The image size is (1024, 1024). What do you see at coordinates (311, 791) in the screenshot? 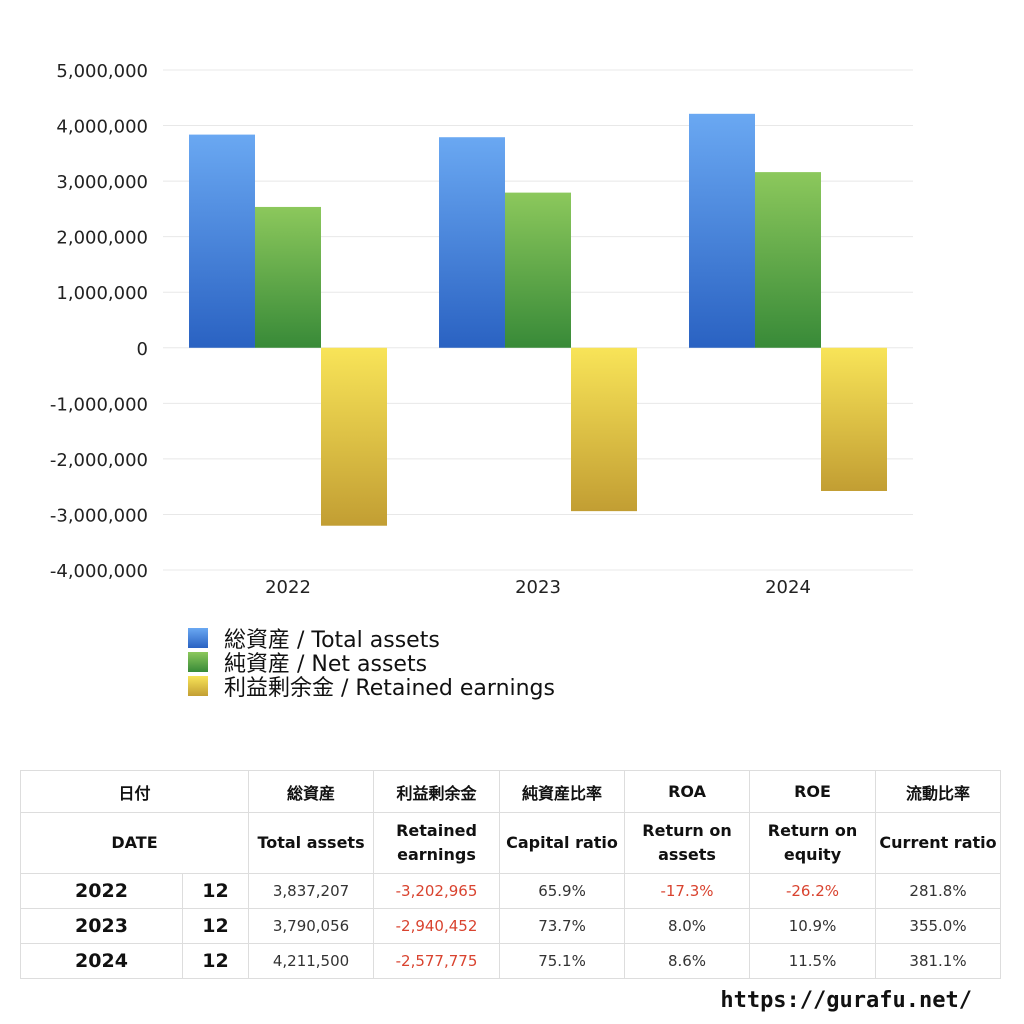
I see `header-total-assets-jp: 総資産` at bounding box center [311, 791].